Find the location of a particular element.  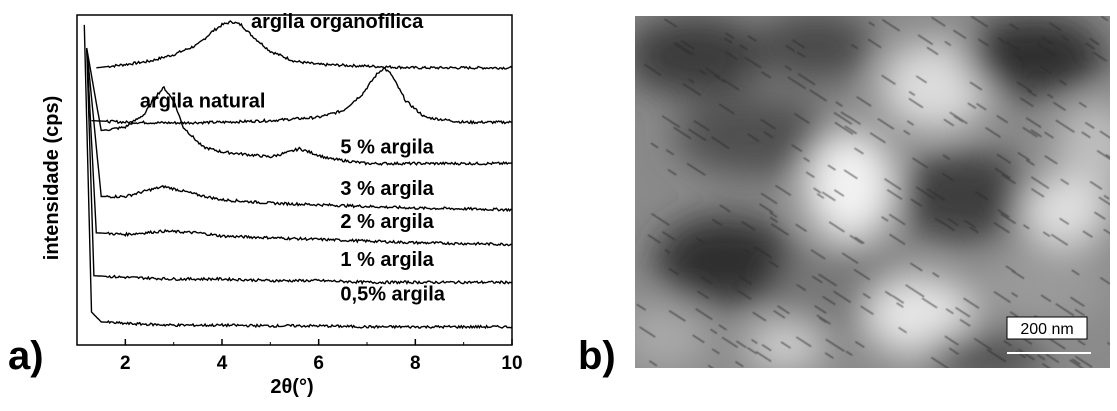

scale-bar-label: 200 nm is located at coordinates (1046, 329).